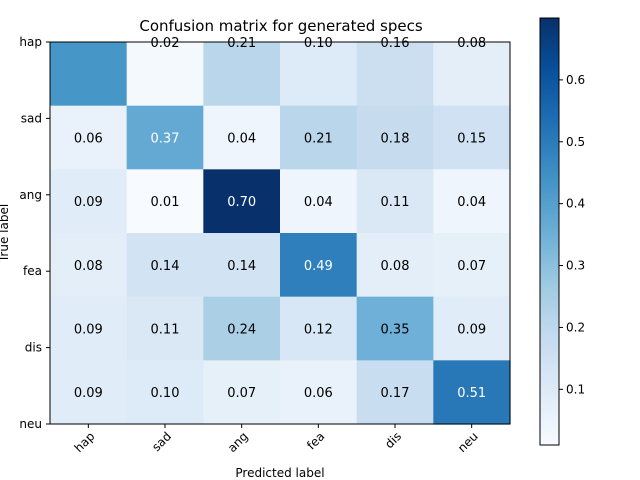 The width and height of the screenshot is (640, 480). I want to click on colorbar-tick-label: 0.3, so click(575, 266).